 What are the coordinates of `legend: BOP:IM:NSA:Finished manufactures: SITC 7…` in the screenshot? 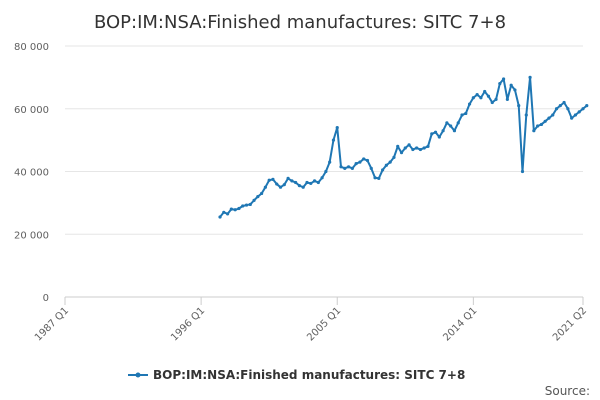 It's located at (296, 375).